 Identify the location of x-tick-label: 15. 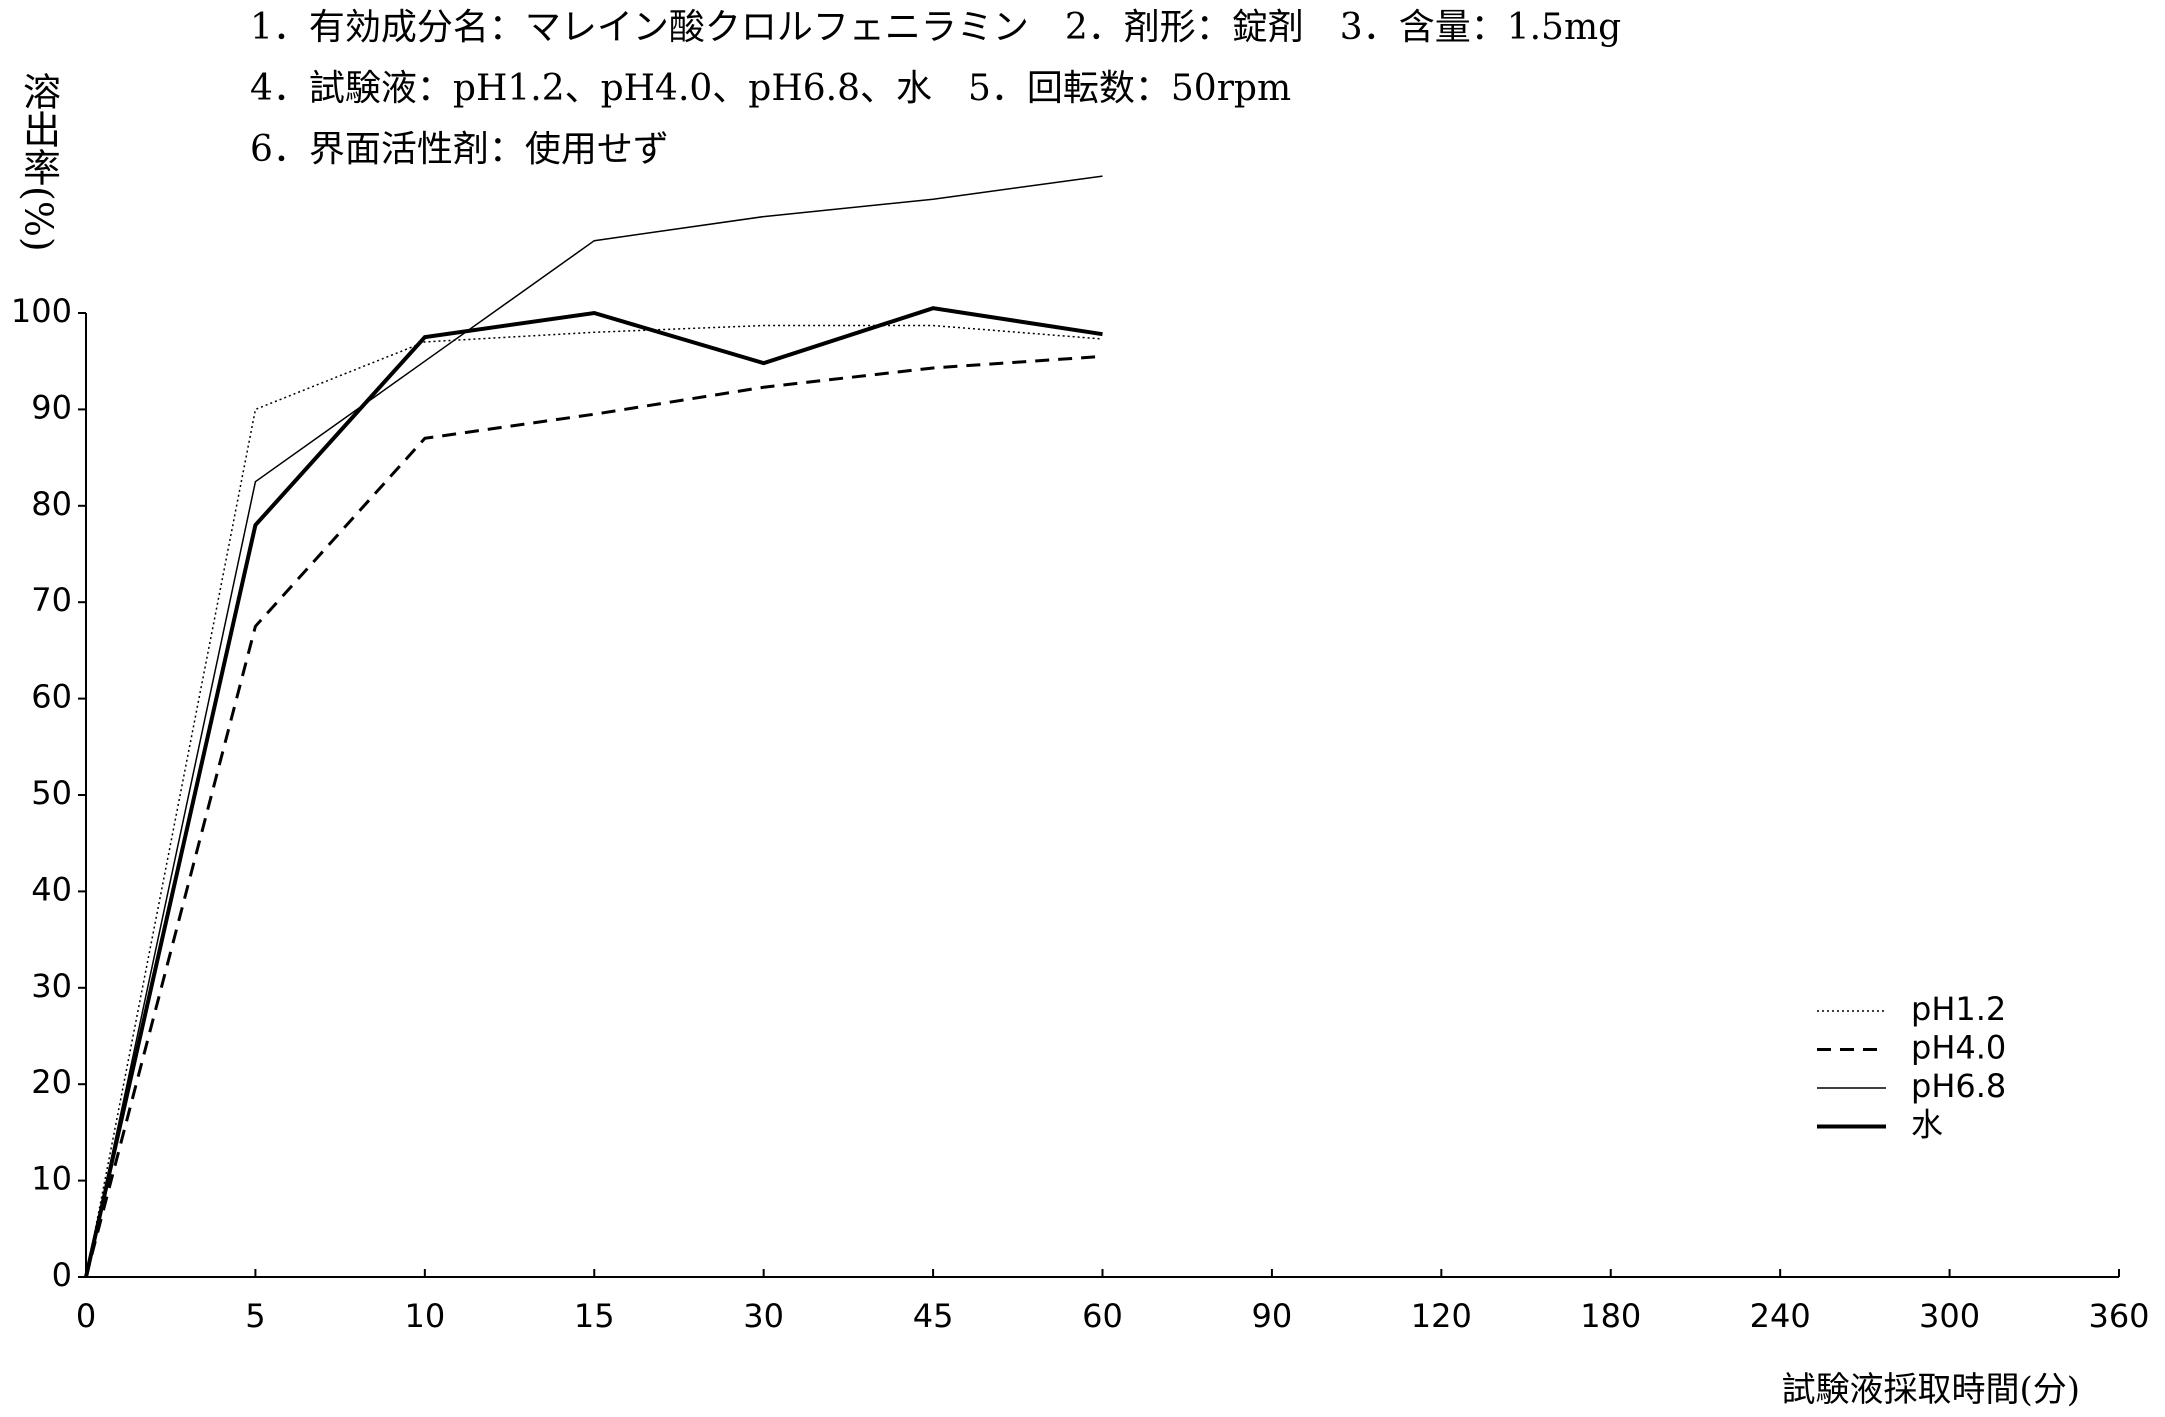
(594, 1316).